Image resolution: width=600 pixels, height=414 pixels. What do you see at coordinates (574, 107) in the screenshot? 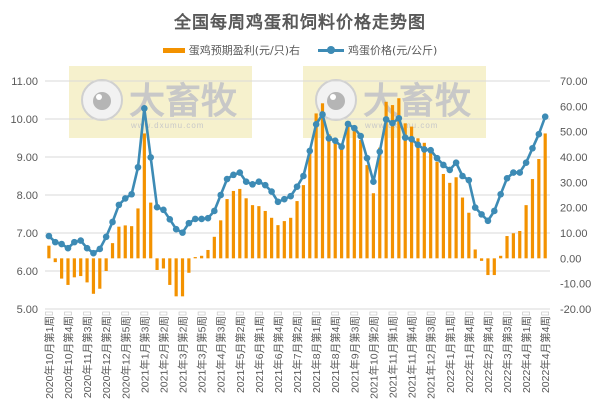
I see `right-axis-tick: 60.00` at bounding box center [574, 107].